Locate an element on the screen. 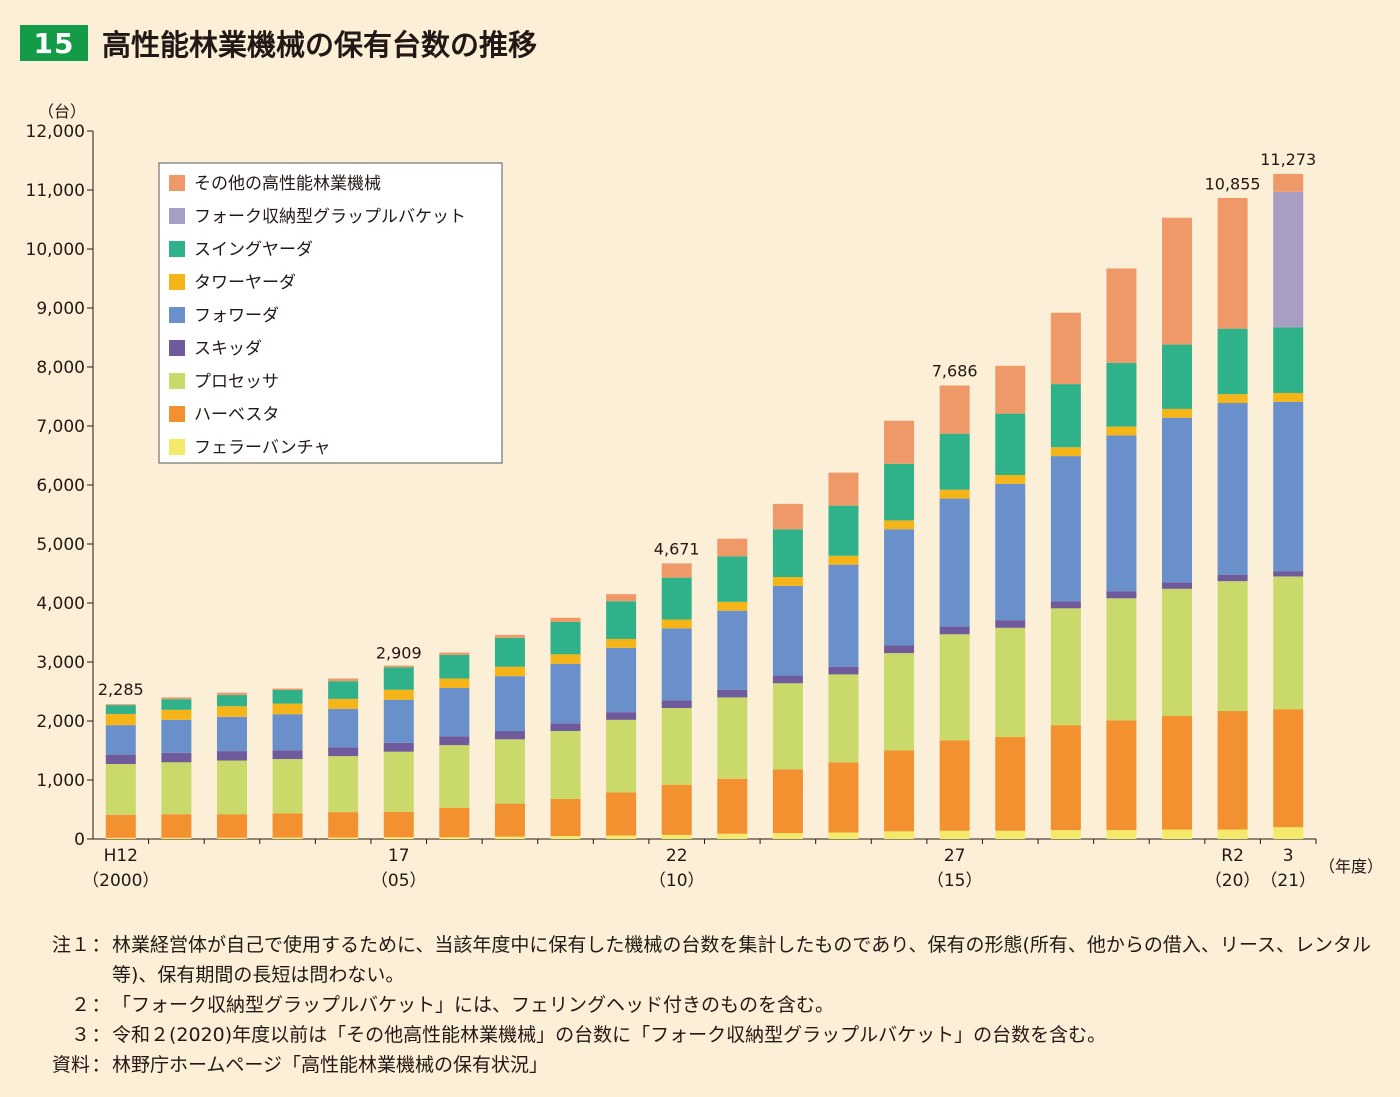  legend-label: タワーヤーダ is located at coordinates (245, 283).